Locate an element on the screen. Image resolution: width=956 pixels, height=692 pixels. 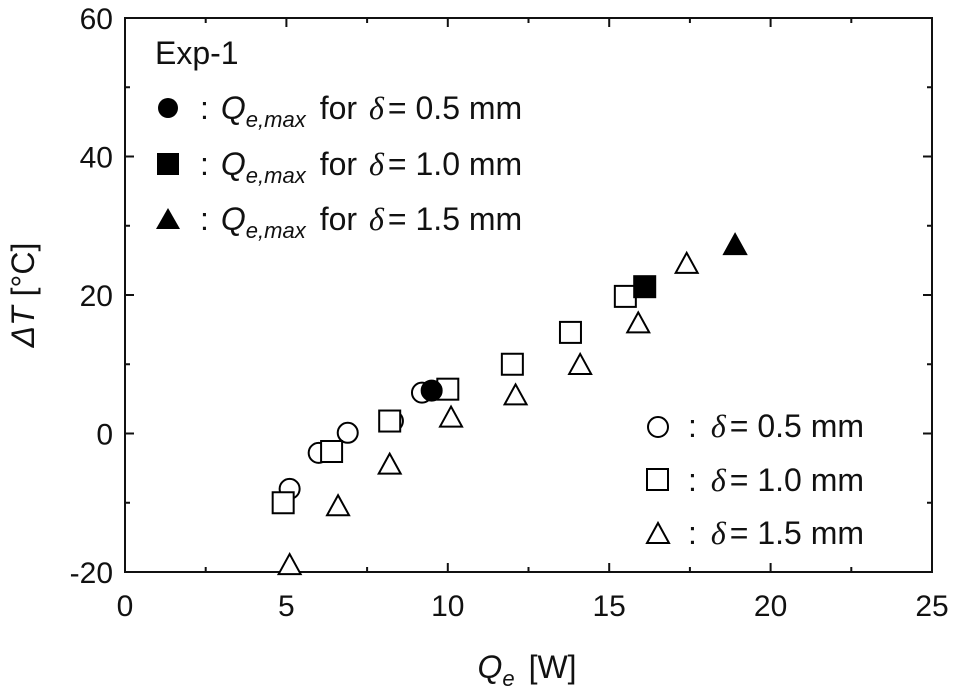
qmax-point-circle is located at coordinates (431, 390).